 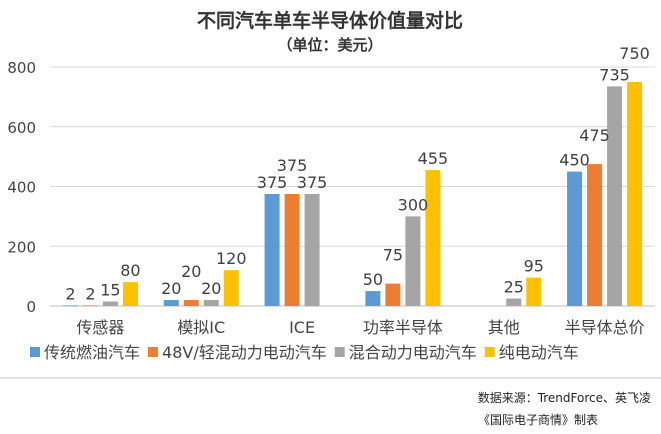 What do you see at coordinates (231, 258) in the screenshot?
I see `data-label: 120` at bounding box center [231, 258].